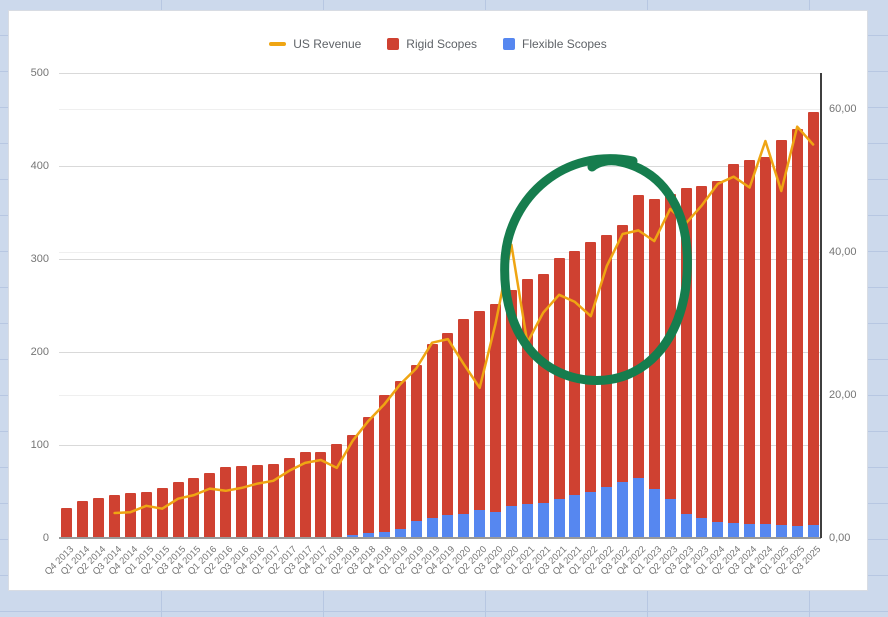 This screenshot has width=888, height=617. What do you see at coordinates (843, 251) in the screenshot?
I see `right-axis-tick: 40,00` at bounding box center [843, 251].